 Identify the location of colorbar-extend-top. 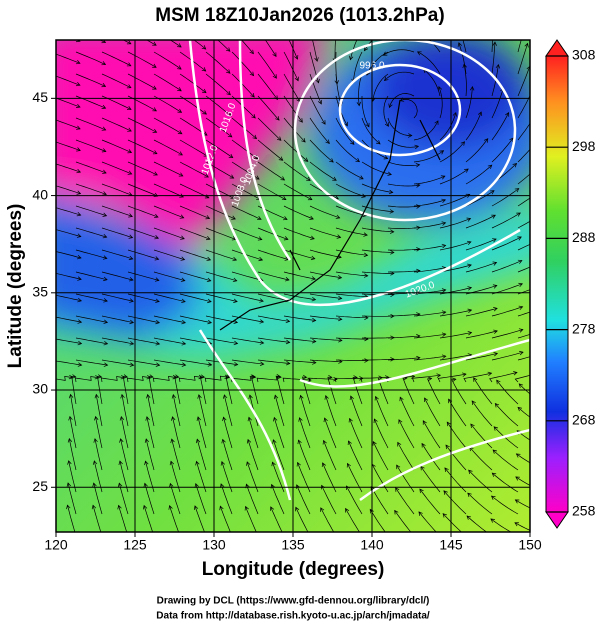
(557, 48).